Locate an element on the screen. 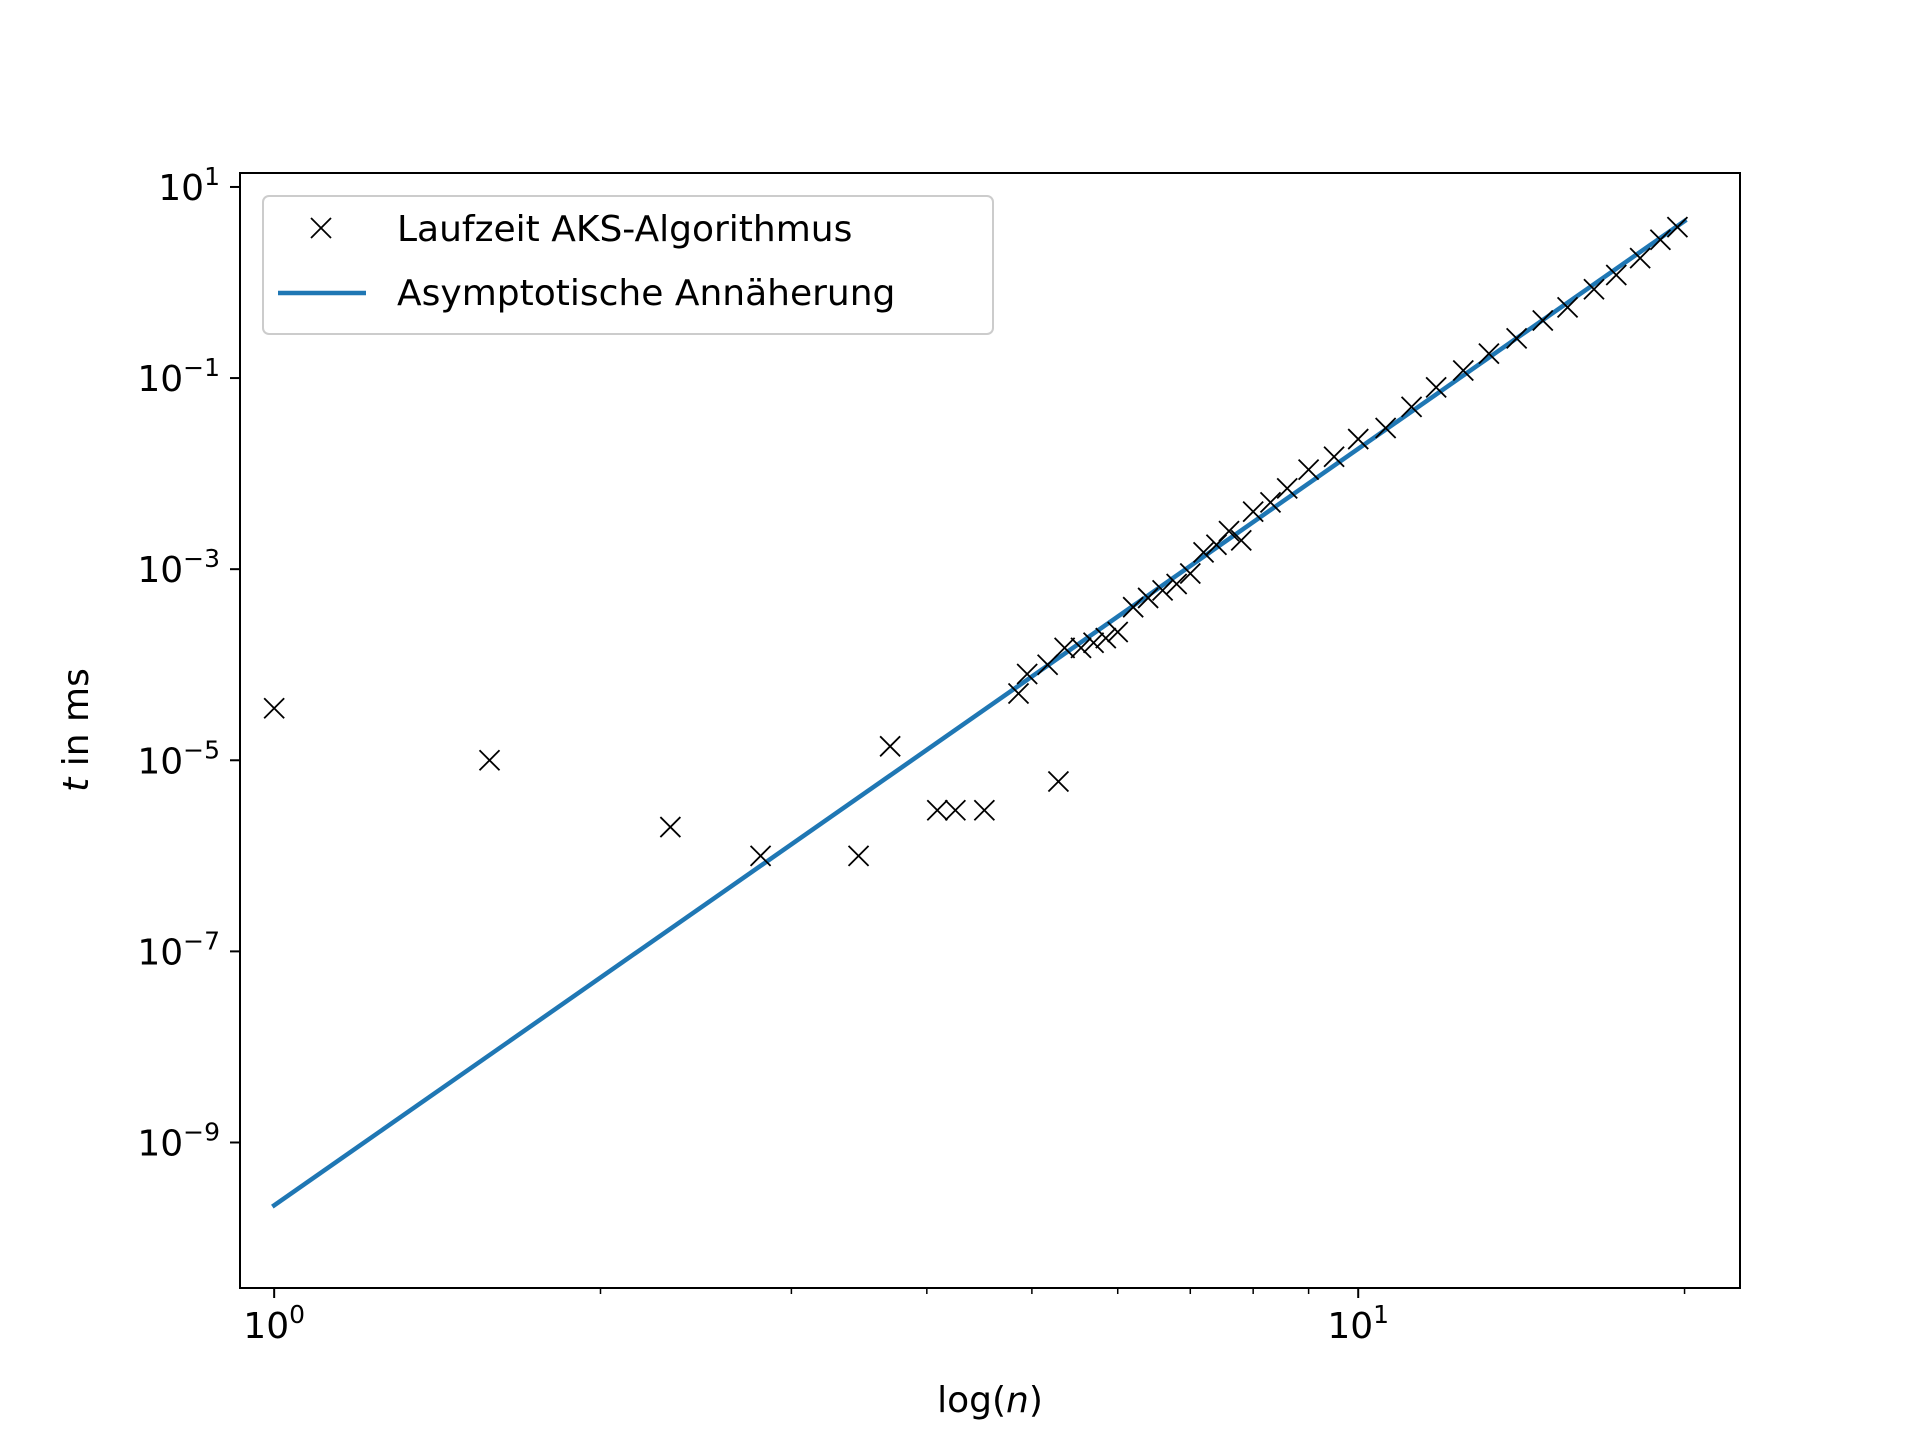  legend-label-annaeherung: Asymptotische Annäherung is located at coordinates (646, 293).